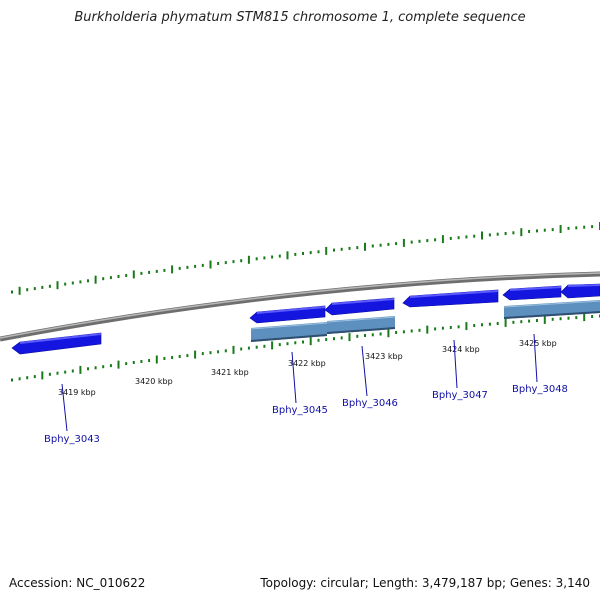  I want to click on kbp-label-3419: 3419 kbp, so click(77, 392).